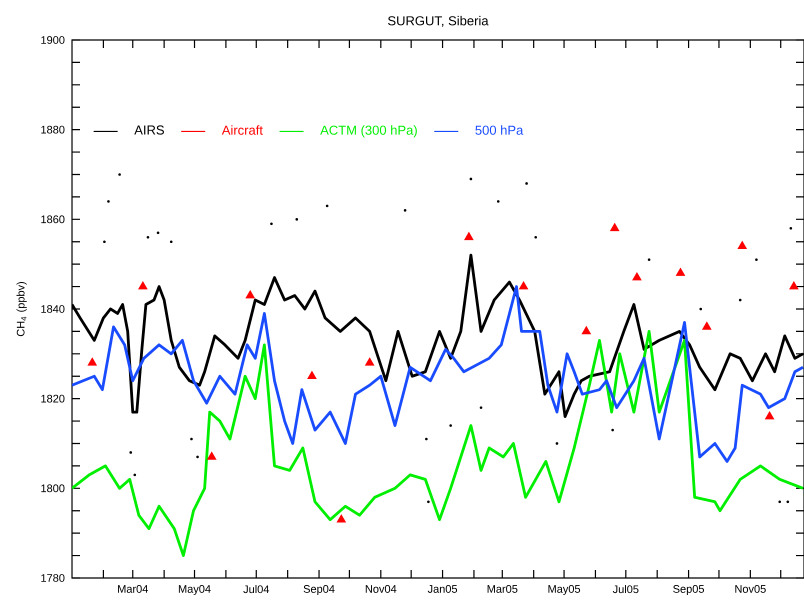 This screenshot has width=804, height=605. What do you see at coordinates (499, 130) in the screenshot?
I see `legend-label: 500 hPa` at bounding box center [499, 130].